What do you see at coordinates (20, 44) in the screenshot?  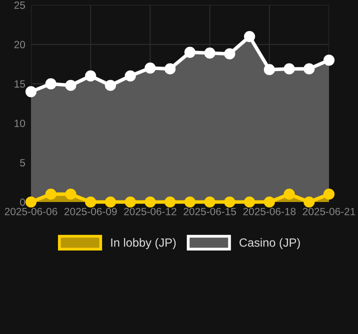 I see `y-tick-label: 20` at bounding box center [20, 44].